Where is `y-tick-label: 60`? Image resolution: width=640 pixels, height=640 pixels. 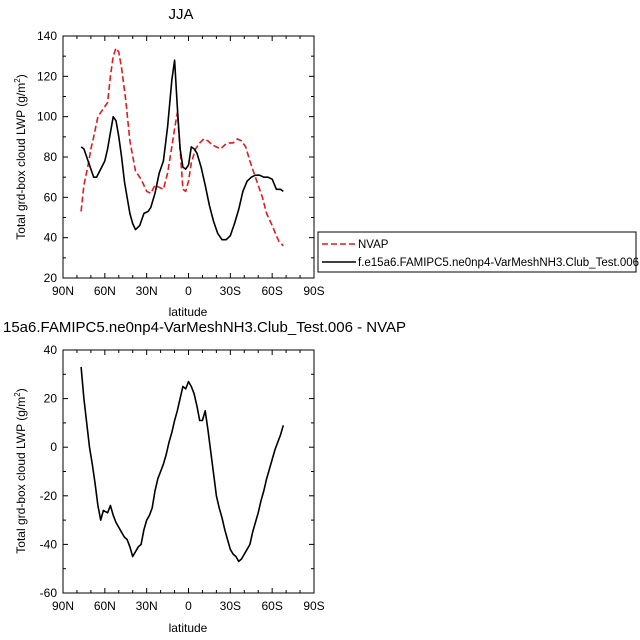
y-tick-label: 60 is located at coordinates (51, 197).